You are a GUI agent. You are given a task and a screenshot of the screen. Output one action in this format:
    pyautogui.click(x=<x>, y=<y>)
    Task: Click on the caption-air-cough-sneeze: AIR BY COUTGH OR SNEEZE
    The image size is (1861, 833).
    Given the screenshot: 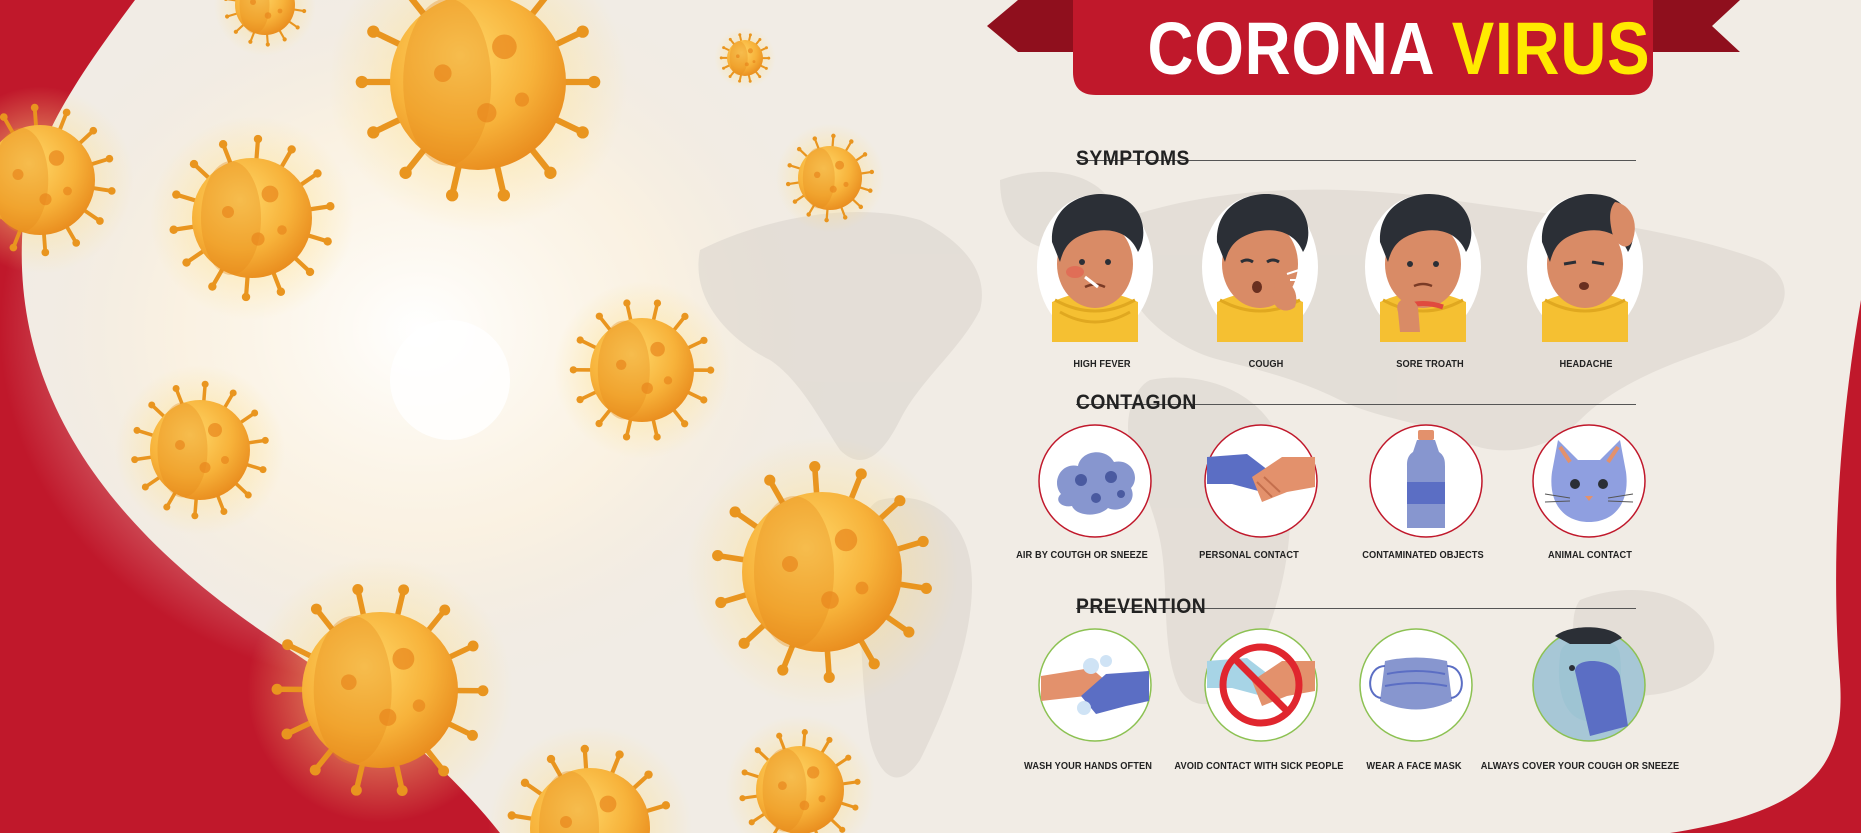 What is the action you would take?
    pyautogui.click(x=1082, y=555)
    